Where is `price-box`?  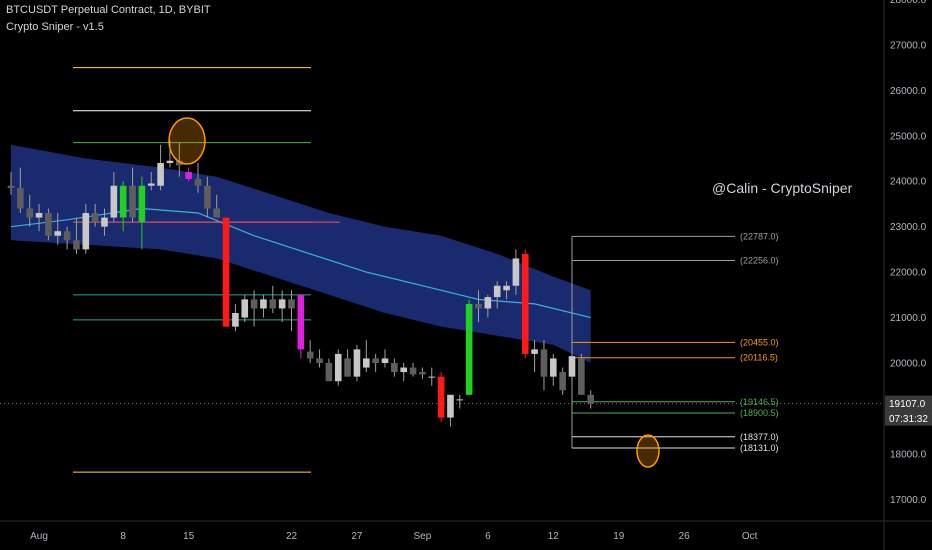
price-box is located at coordinates (908, 403).